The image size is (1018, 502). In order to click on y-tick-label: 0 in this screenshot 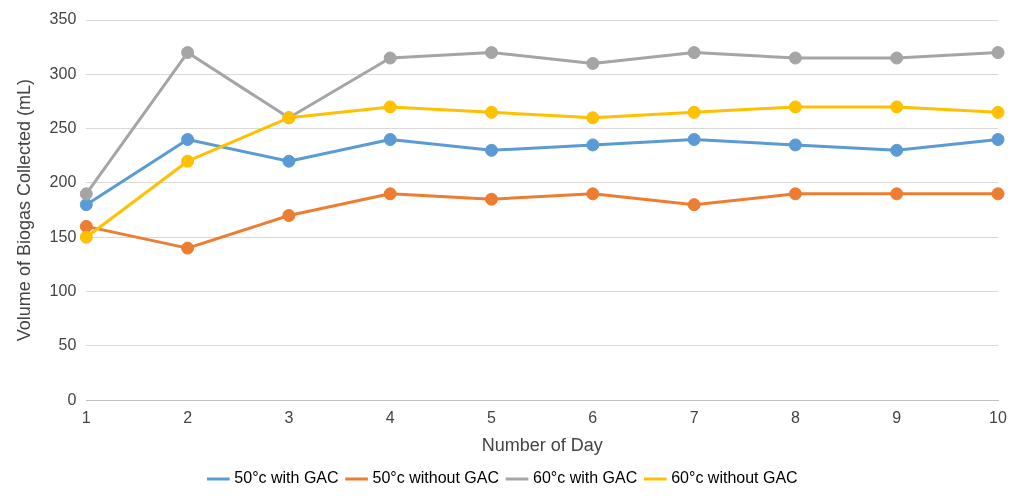, I will do `click(72, 399)`.